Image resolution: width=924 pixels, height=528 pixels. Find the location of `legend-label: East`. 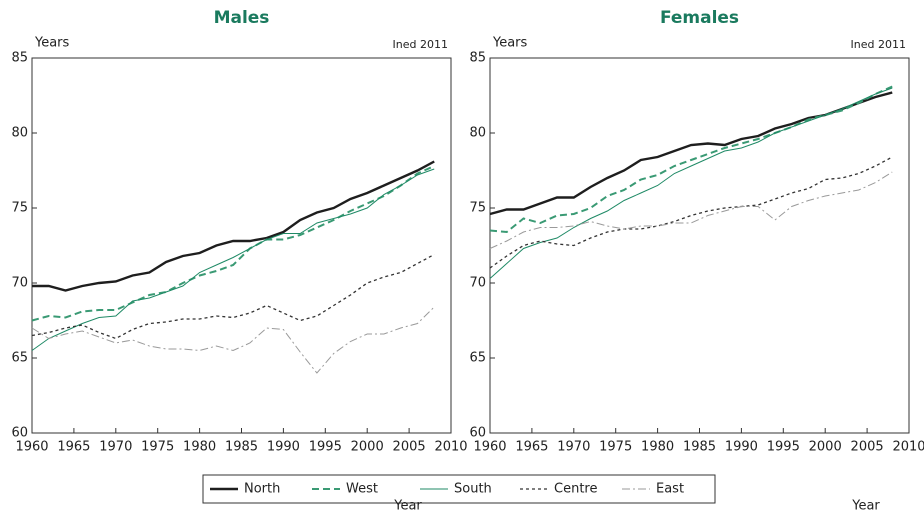

legend-label: East is located at coordinates (670, 489).